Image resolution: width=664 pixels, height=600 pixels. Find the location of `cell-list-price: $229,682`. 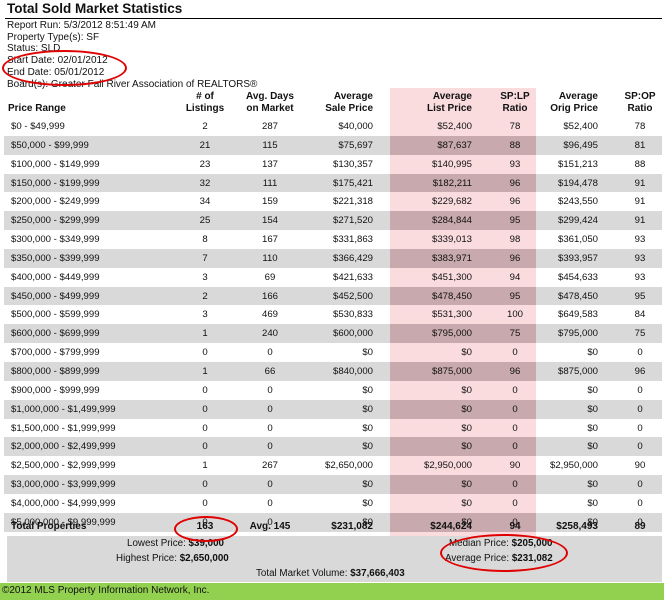

cell-list-price: $229,682 is located at coordinates (451, 202).